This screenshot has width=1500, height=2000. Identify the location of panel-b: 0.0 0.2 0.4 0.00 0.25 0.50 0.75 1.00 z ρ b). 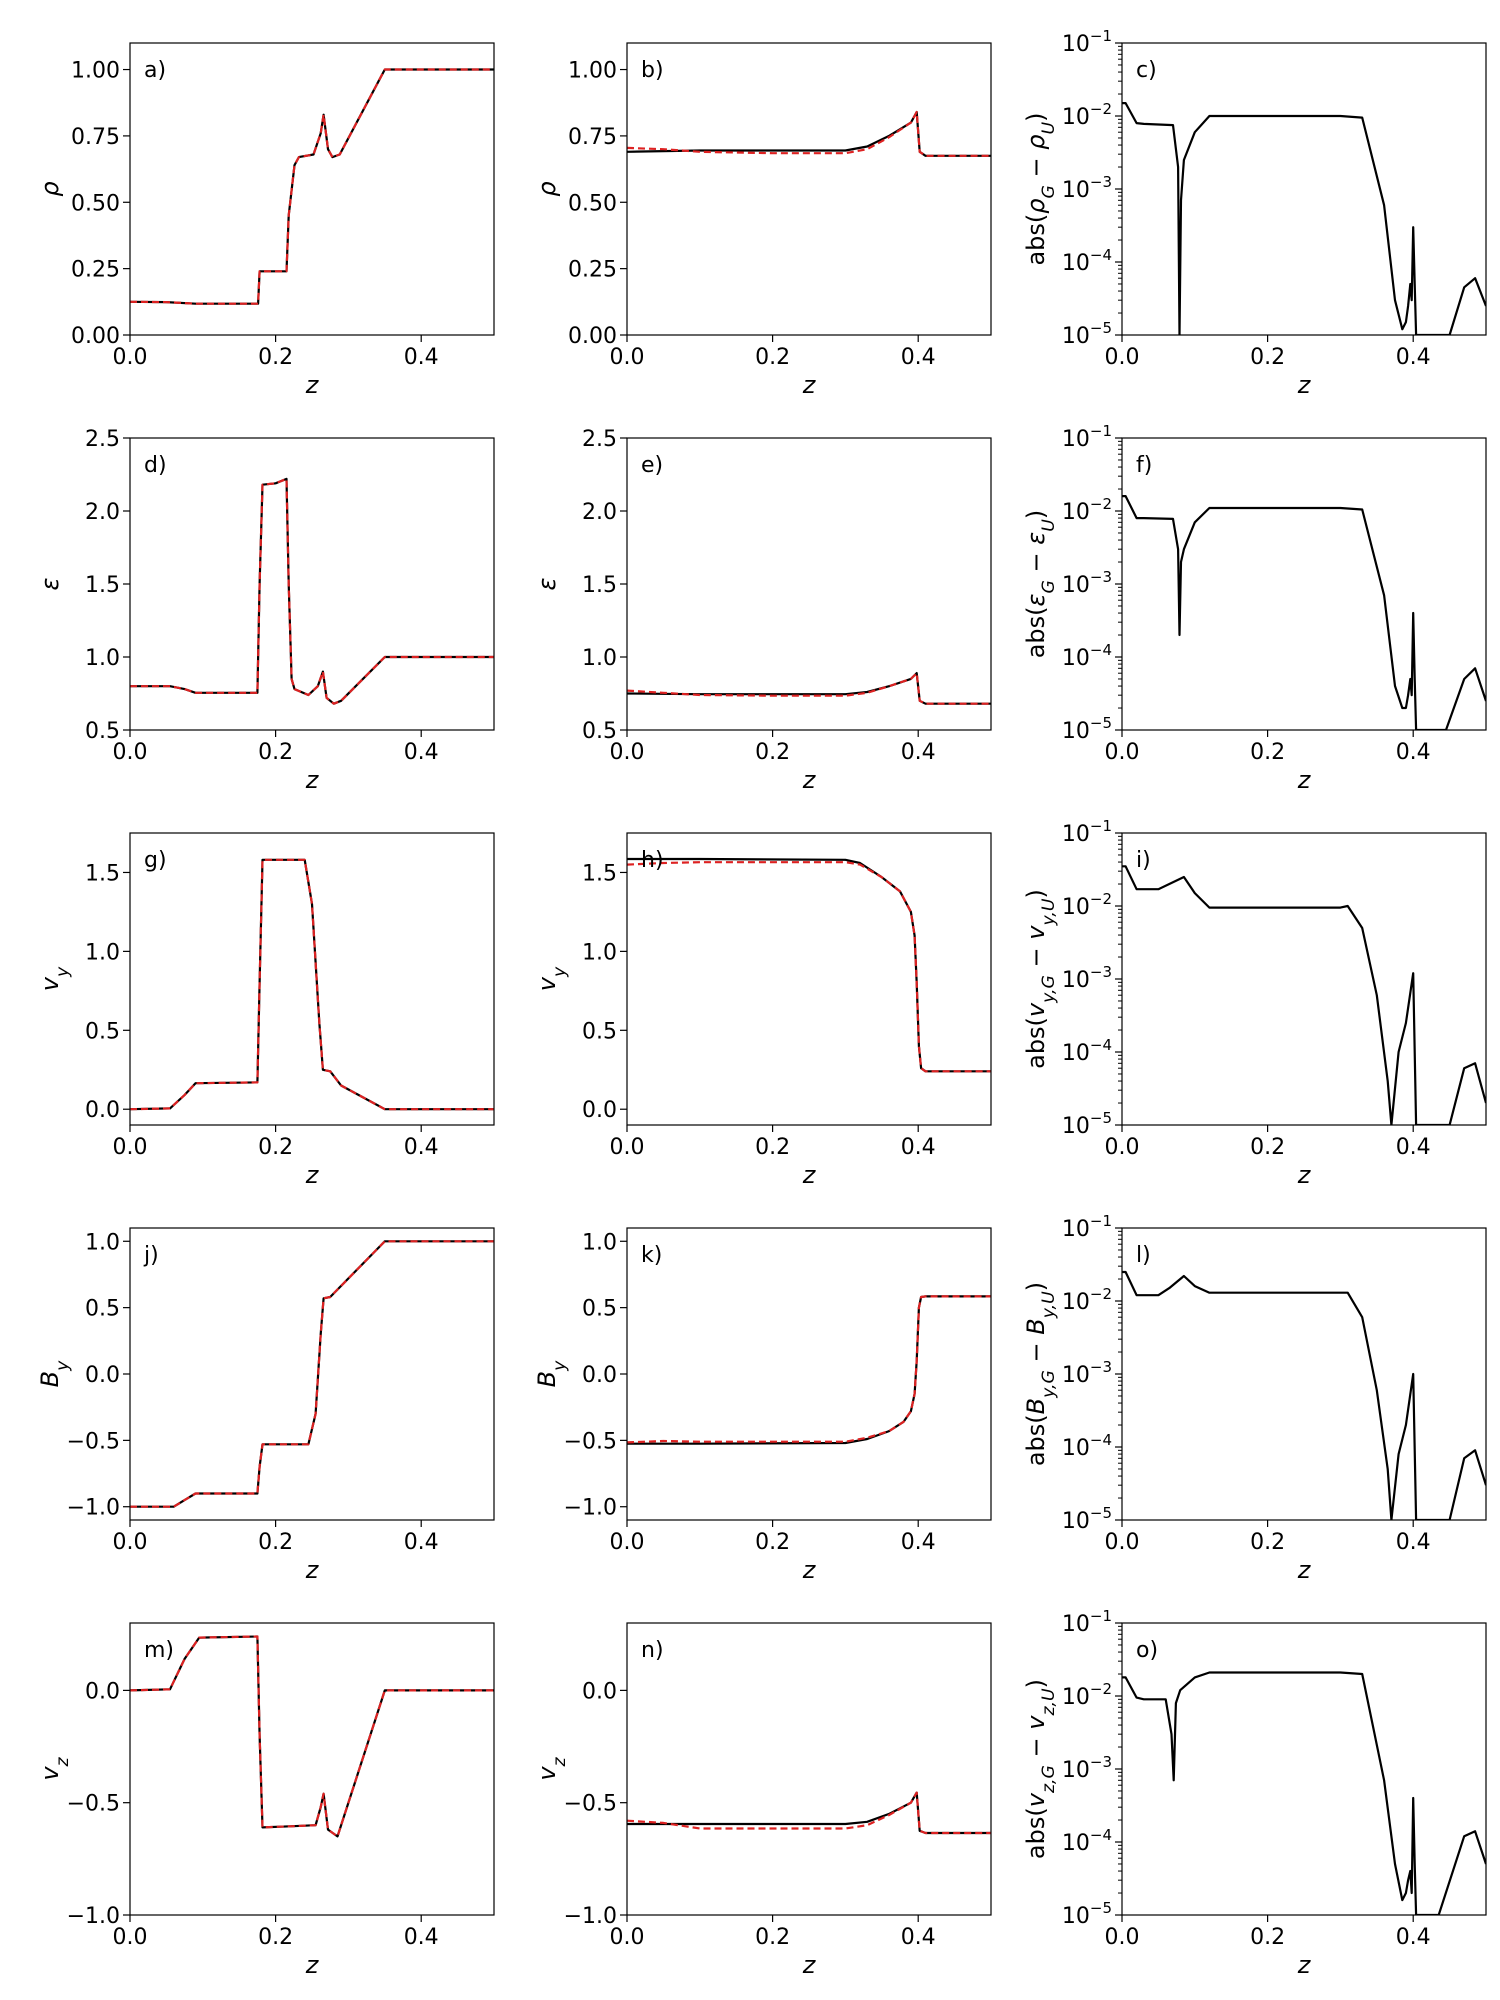
(762, 220).